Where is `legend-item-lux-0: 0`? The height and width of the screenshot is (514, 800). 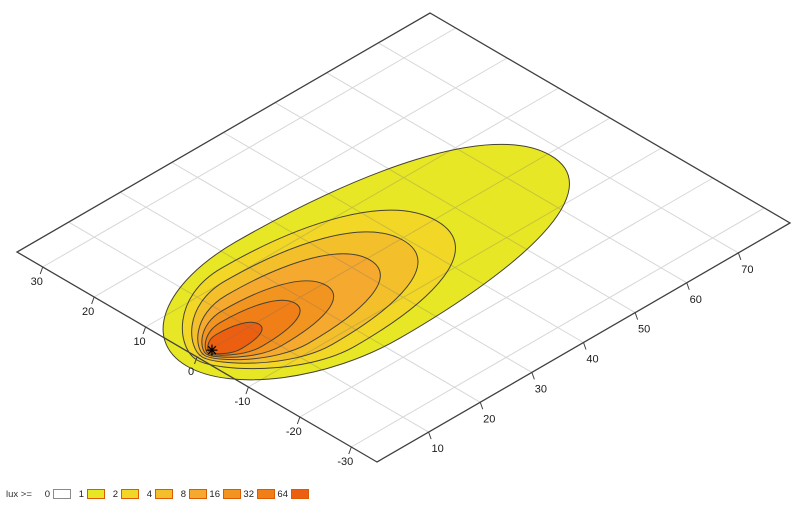
legend-item-lux-0: 0 is located at coordinates (55, 494).